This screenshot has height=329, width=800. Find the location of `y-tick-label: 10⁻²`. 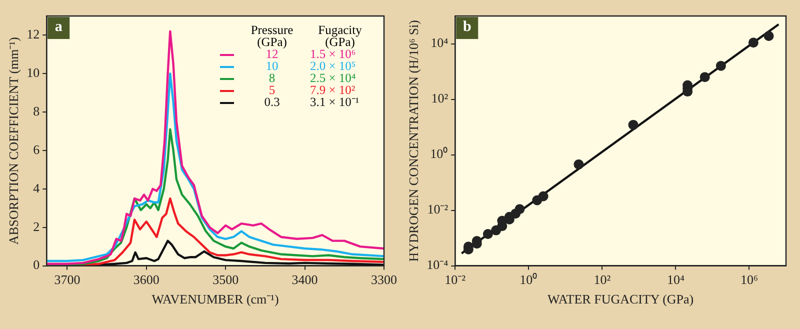

y-tick-label: 10⁻² is located at coordinates (437, 209).